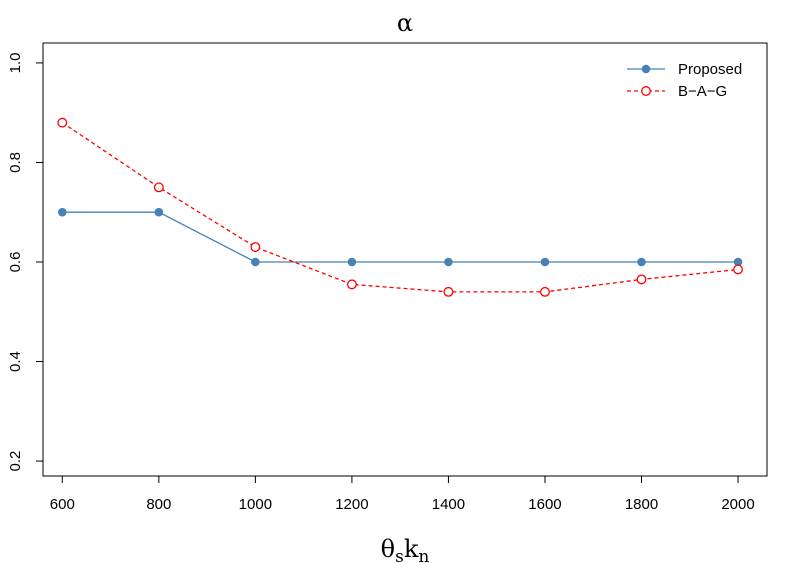  Describe the element at coordinates (25, 261) in the screenshot. I see `y-axis: 0.2 0.4 0.6 0.8 1.0` at that location.